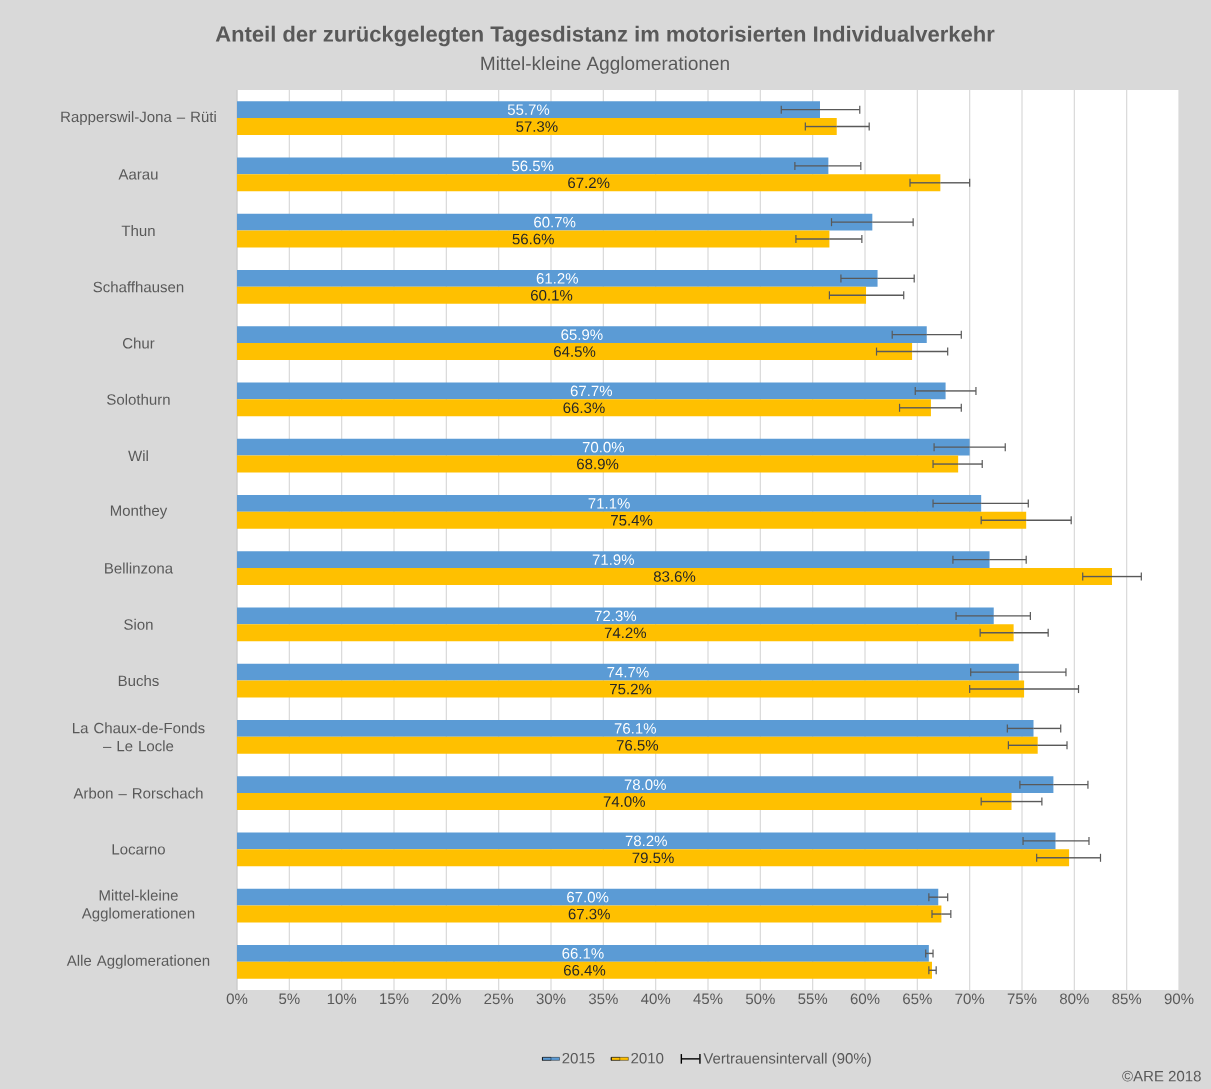 The width and height of the screenshot is (1211, 1089). Describe the element at coordinates (603, 999) in the screenshot. I see `x-tick-label: 35%` at that location.